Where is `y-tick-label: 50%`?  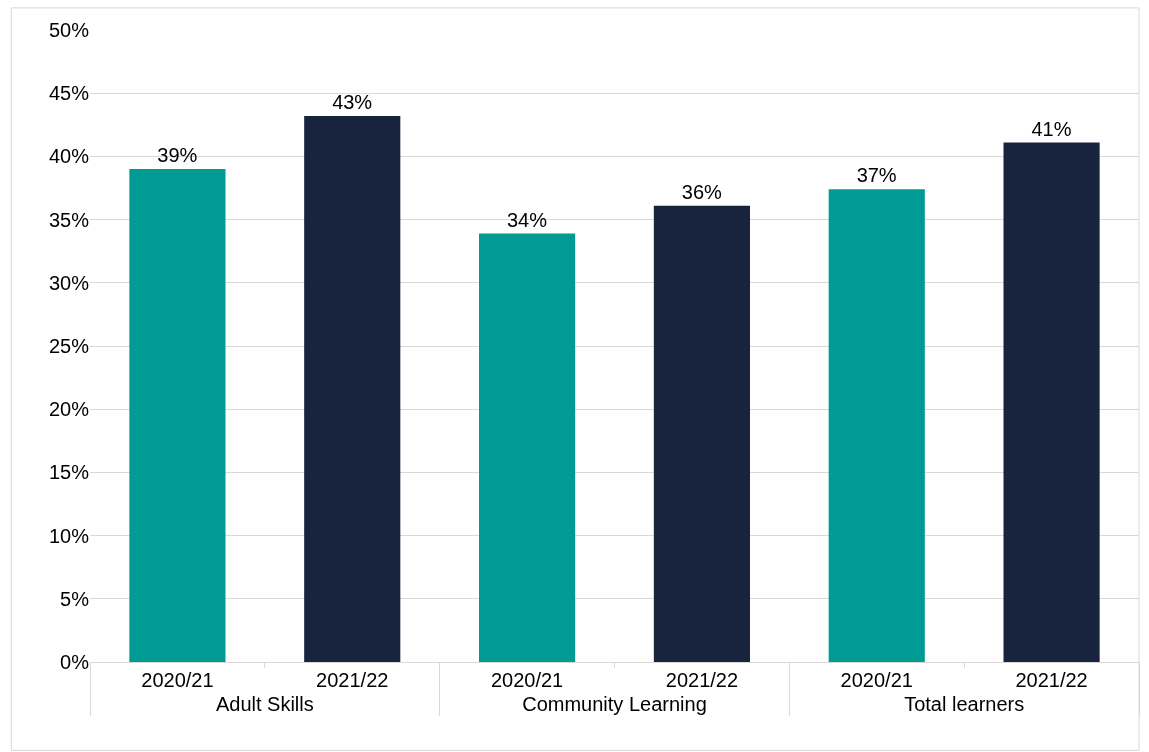 y-tick-label: 50% is located at coordinates (69, 30).